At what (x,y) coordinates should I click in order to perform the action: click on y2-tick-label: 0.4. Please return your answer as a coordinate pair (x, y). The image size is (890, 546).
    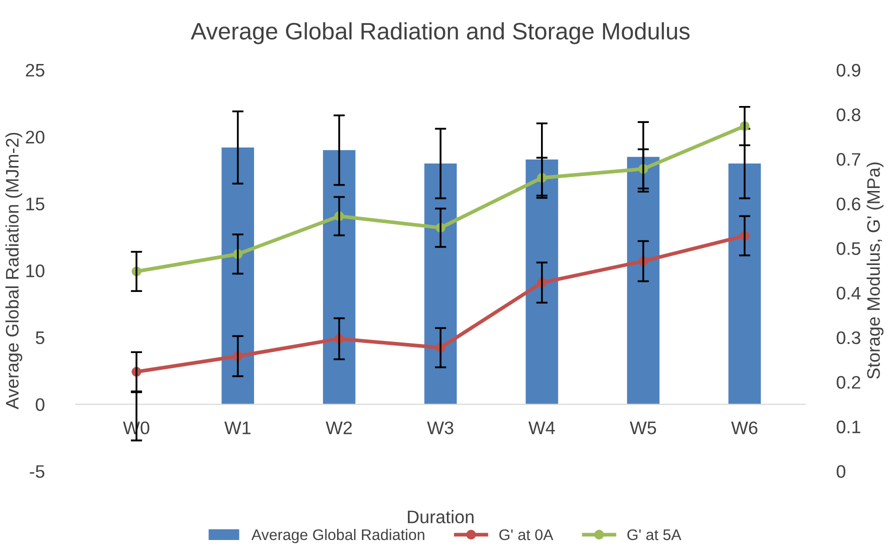
    Looking at the image, I should click on (848, 293).